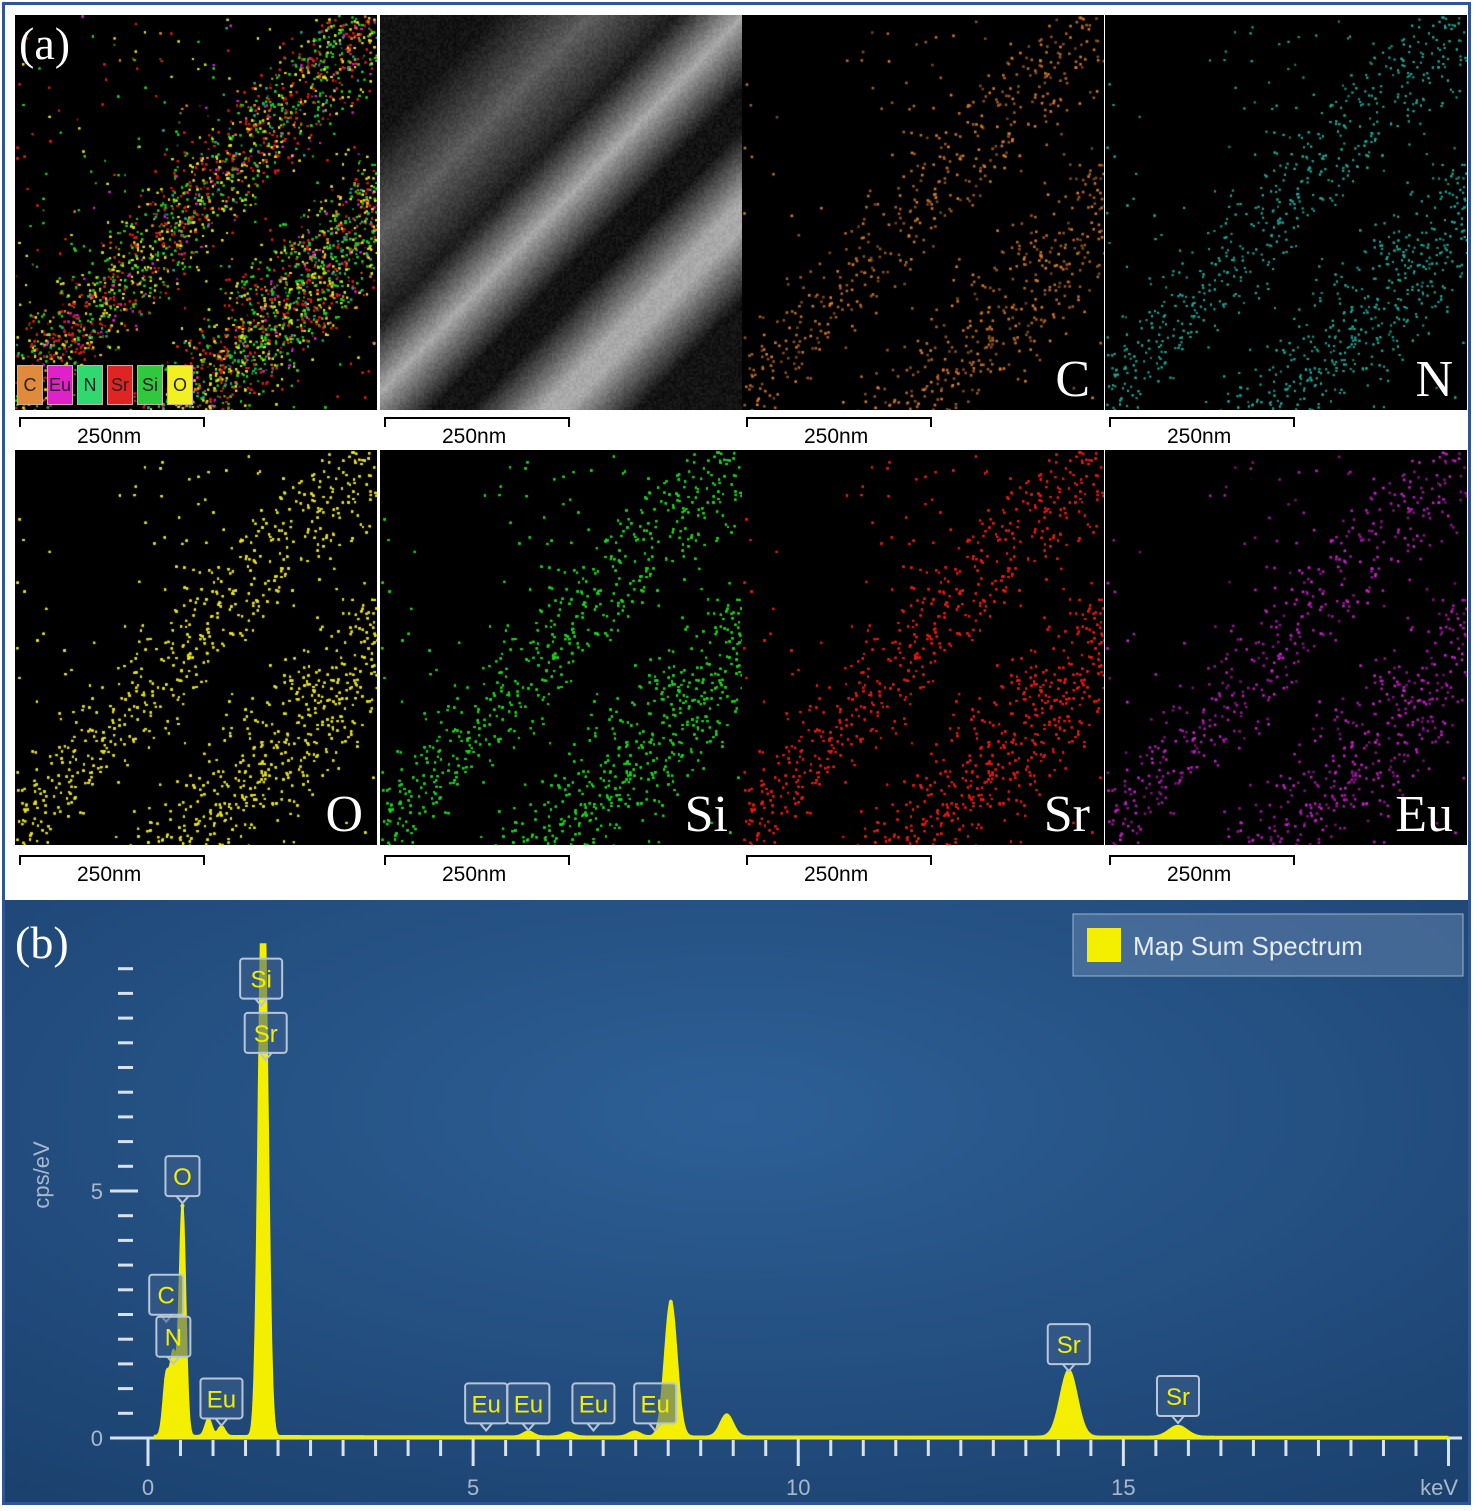  Describe the element at coordinates (344, 814) in the screenshot. I see `element-label: O` at that location.